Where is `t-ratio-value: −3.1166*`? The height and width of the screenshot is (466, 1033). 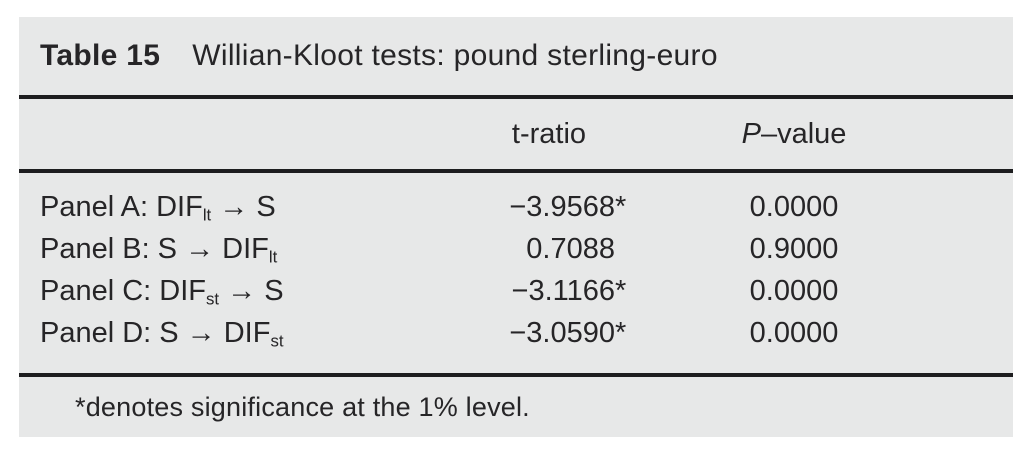 t-ratio-value: −3.1166* is located at coordinates (569, 291).